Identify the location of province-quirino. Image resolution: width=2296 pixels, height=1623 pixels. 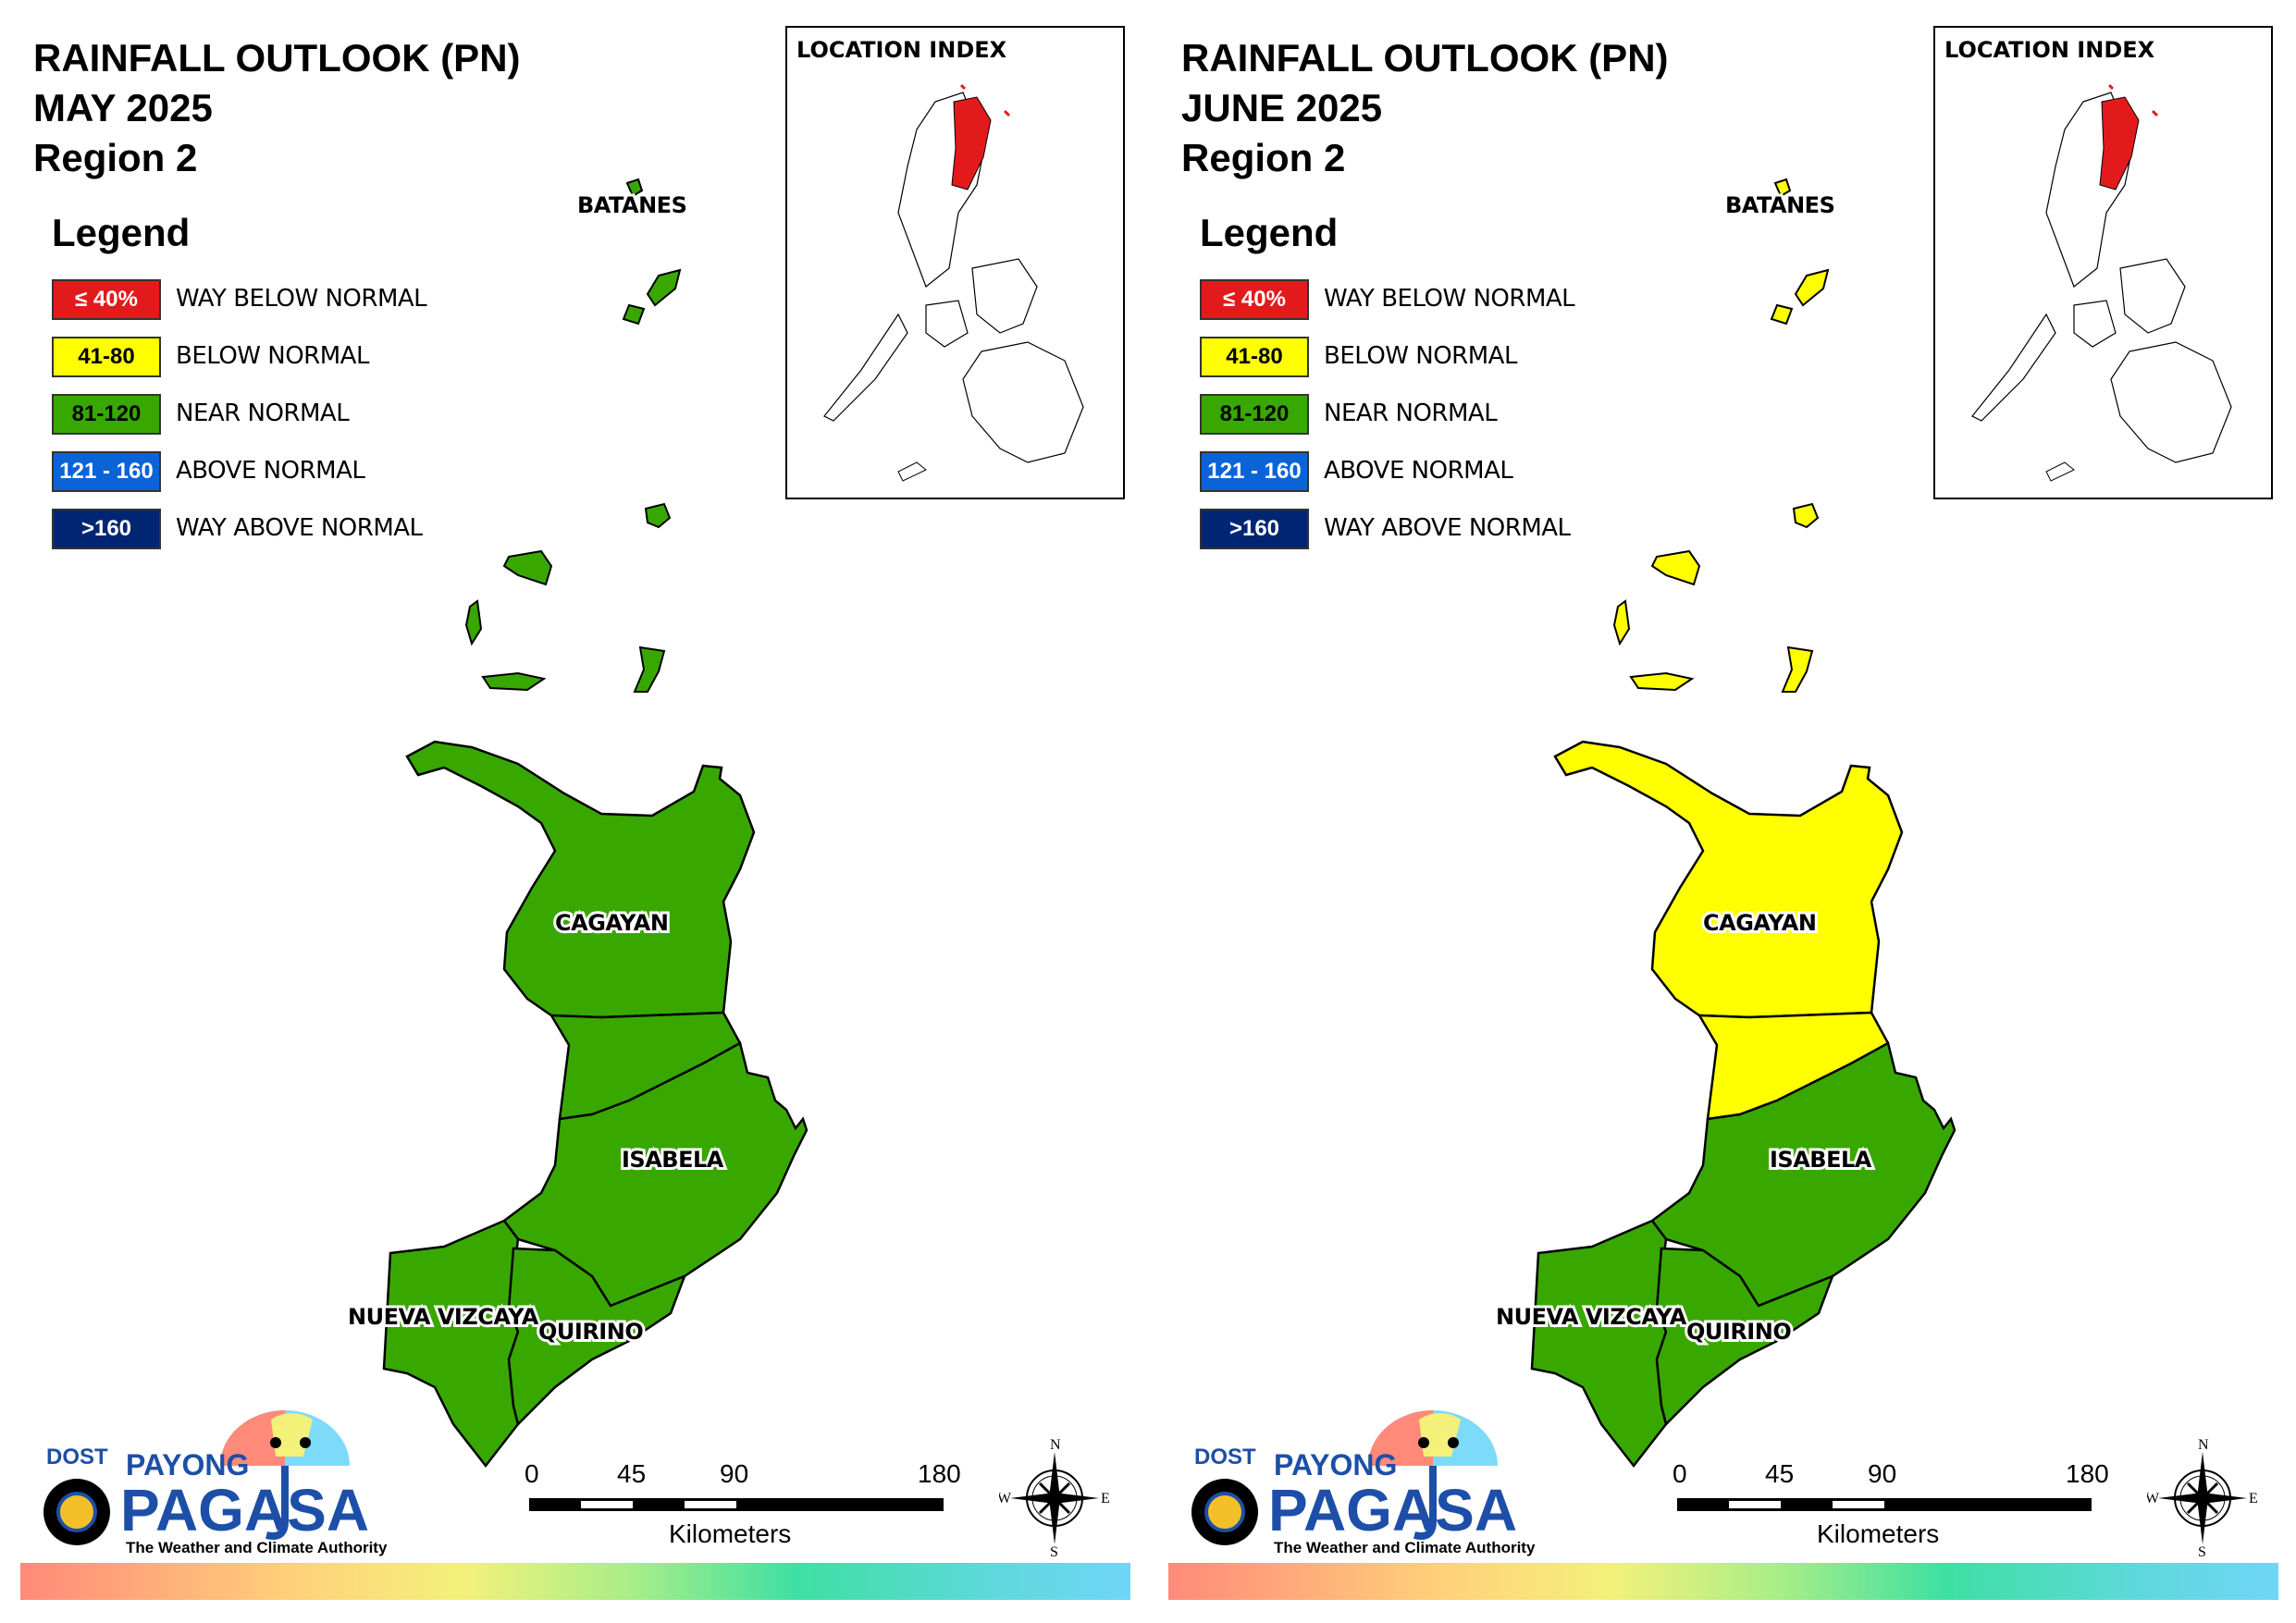
(1745, 1337).